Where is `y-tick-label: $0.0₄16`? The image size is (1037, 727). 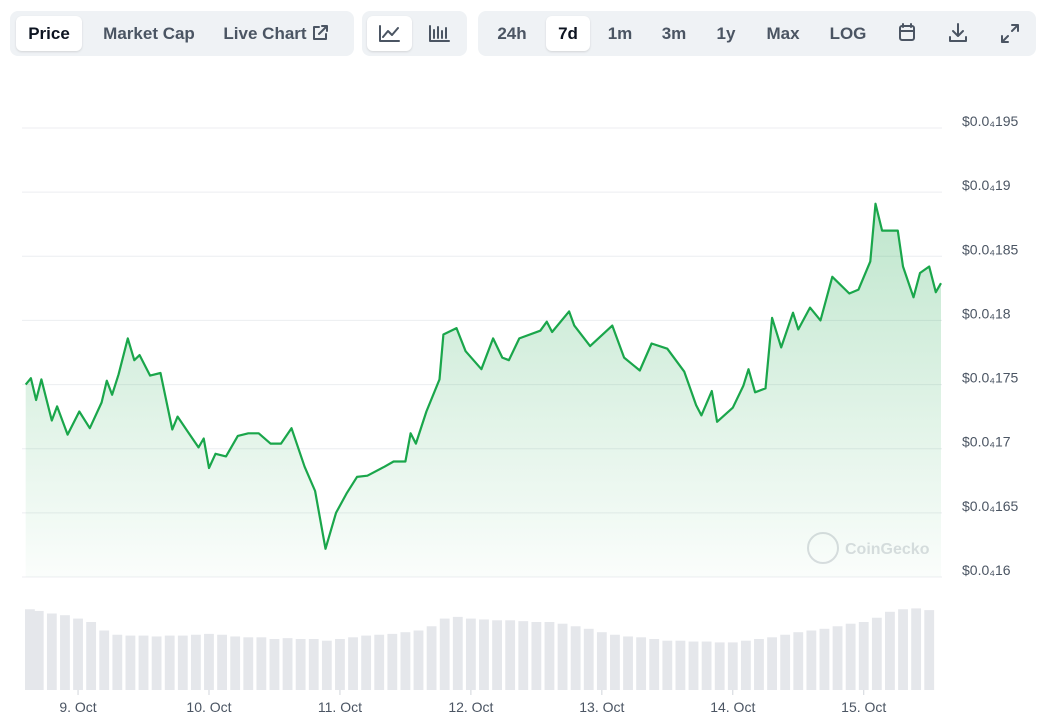 y-tick-label: $0.0₄16 is located at coordinates (986, 570).